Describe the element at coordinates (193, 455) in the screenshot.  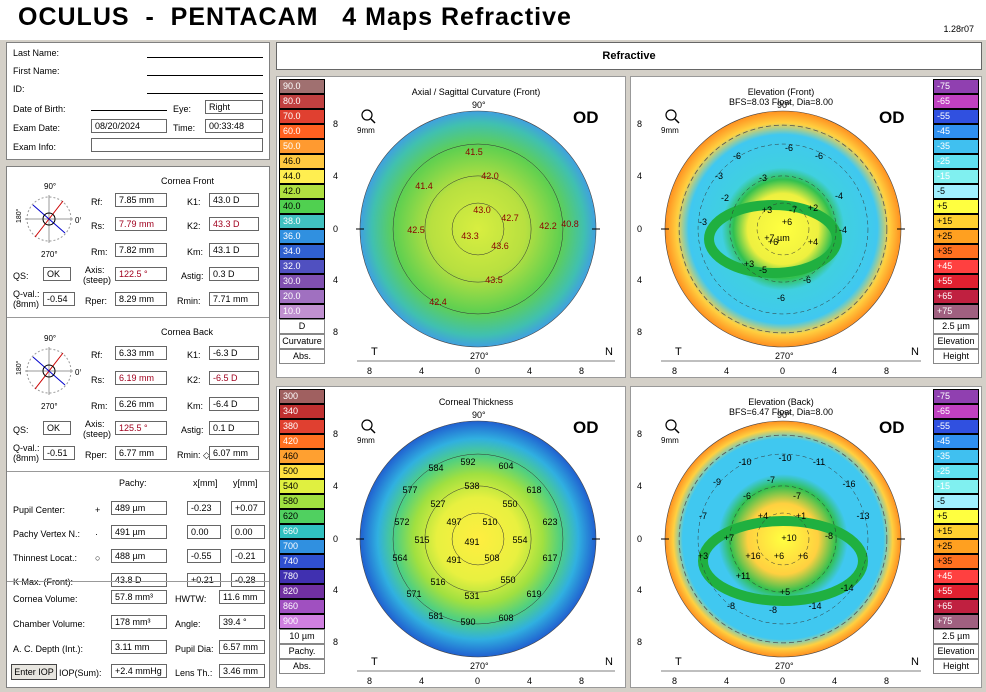
I see `back-rmin-label: Rmin: ◇` at that location.